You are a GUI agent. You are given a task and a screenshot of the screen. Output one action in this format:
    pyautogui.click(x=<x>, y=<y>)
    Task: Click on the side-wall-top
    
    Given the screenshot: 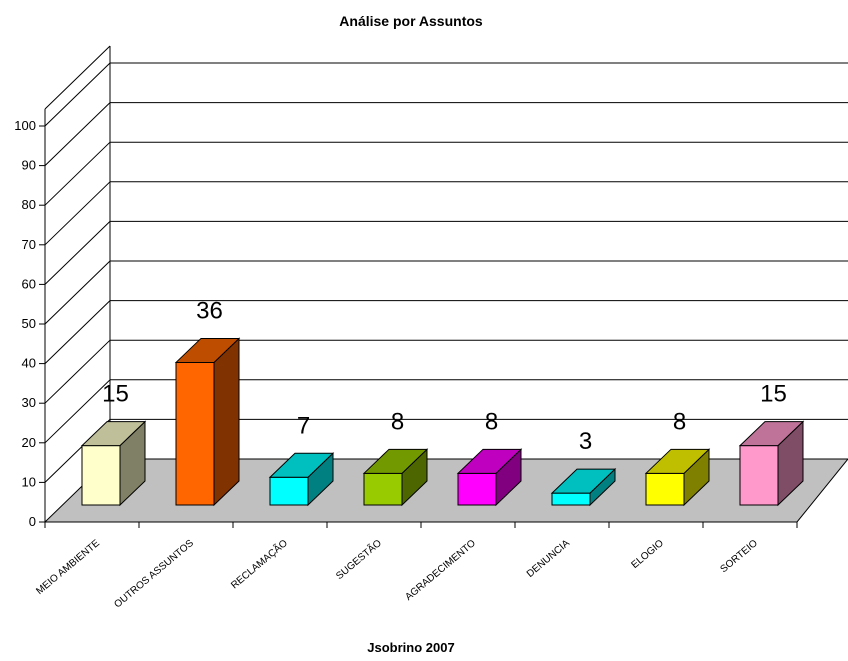 What is the action you would take?
    pyautogui.click(x=77, y=77)
    